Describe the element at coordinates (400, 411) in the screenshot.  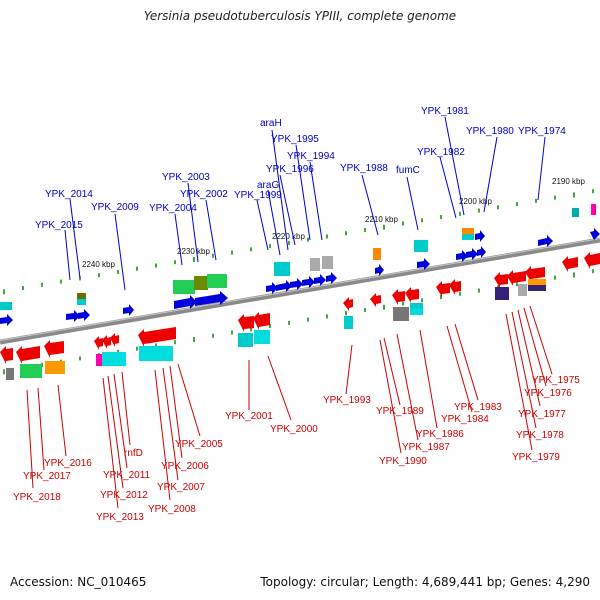
I see `gene-label: YPK_1989` at that location.